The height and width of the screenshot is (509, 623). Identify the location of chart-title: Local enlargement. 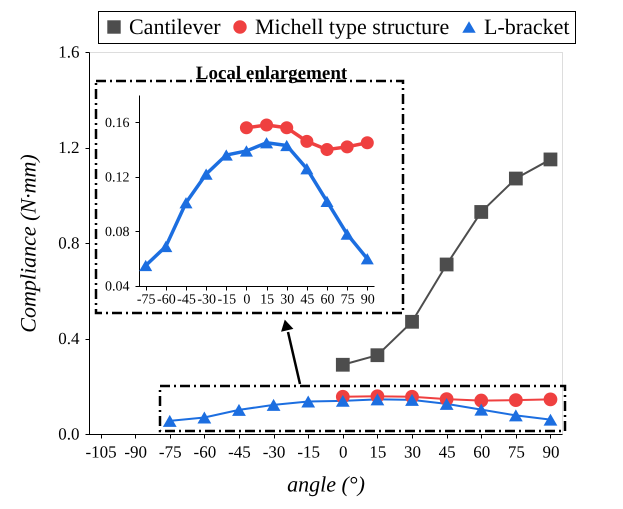
(272, 73).